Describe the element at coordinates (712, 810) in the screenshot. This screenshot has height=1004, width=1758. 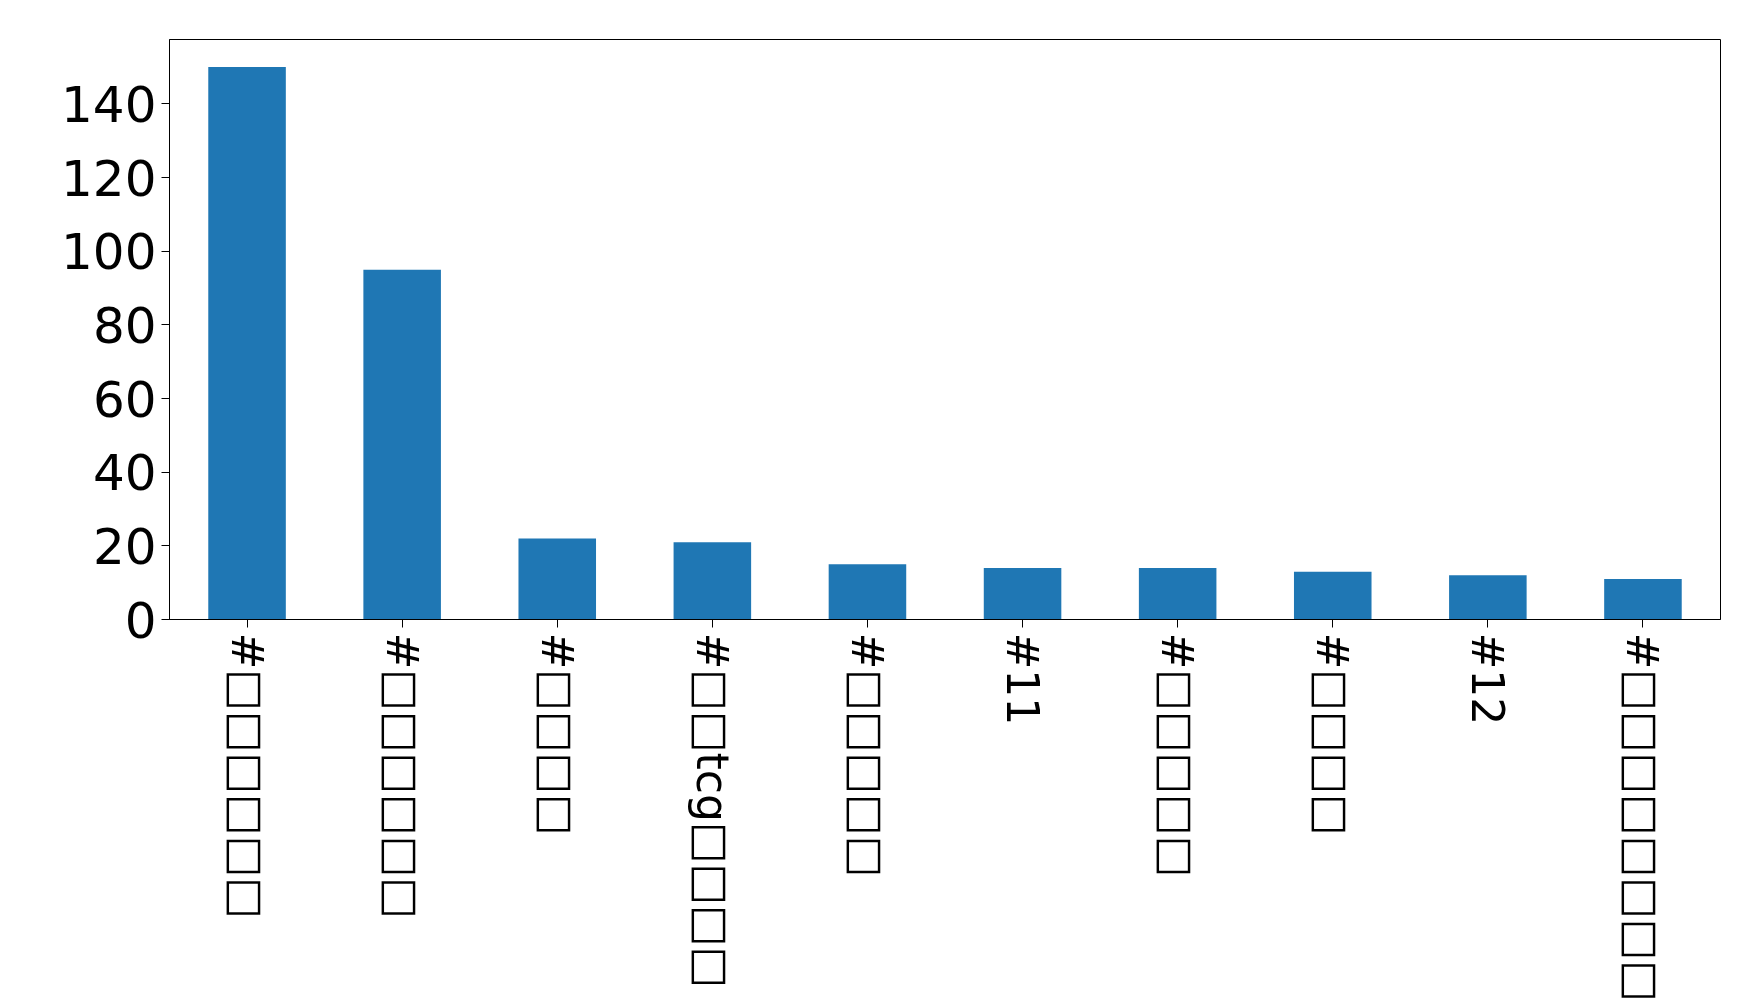
I see `x-tick-label: #□□tcg□□□□` at that location.